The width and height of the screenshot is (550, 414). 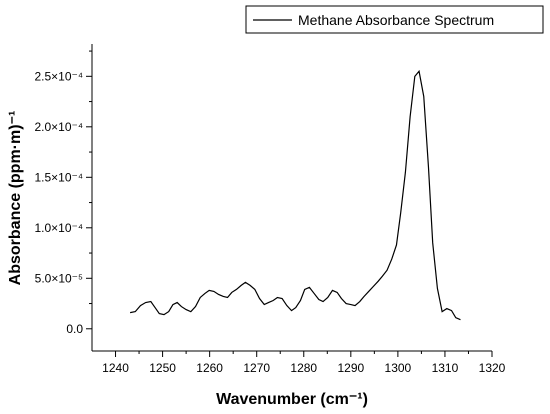 I want to click on y-tick-label: 1.0×10⁻⁴, so click(x=58, y=228).